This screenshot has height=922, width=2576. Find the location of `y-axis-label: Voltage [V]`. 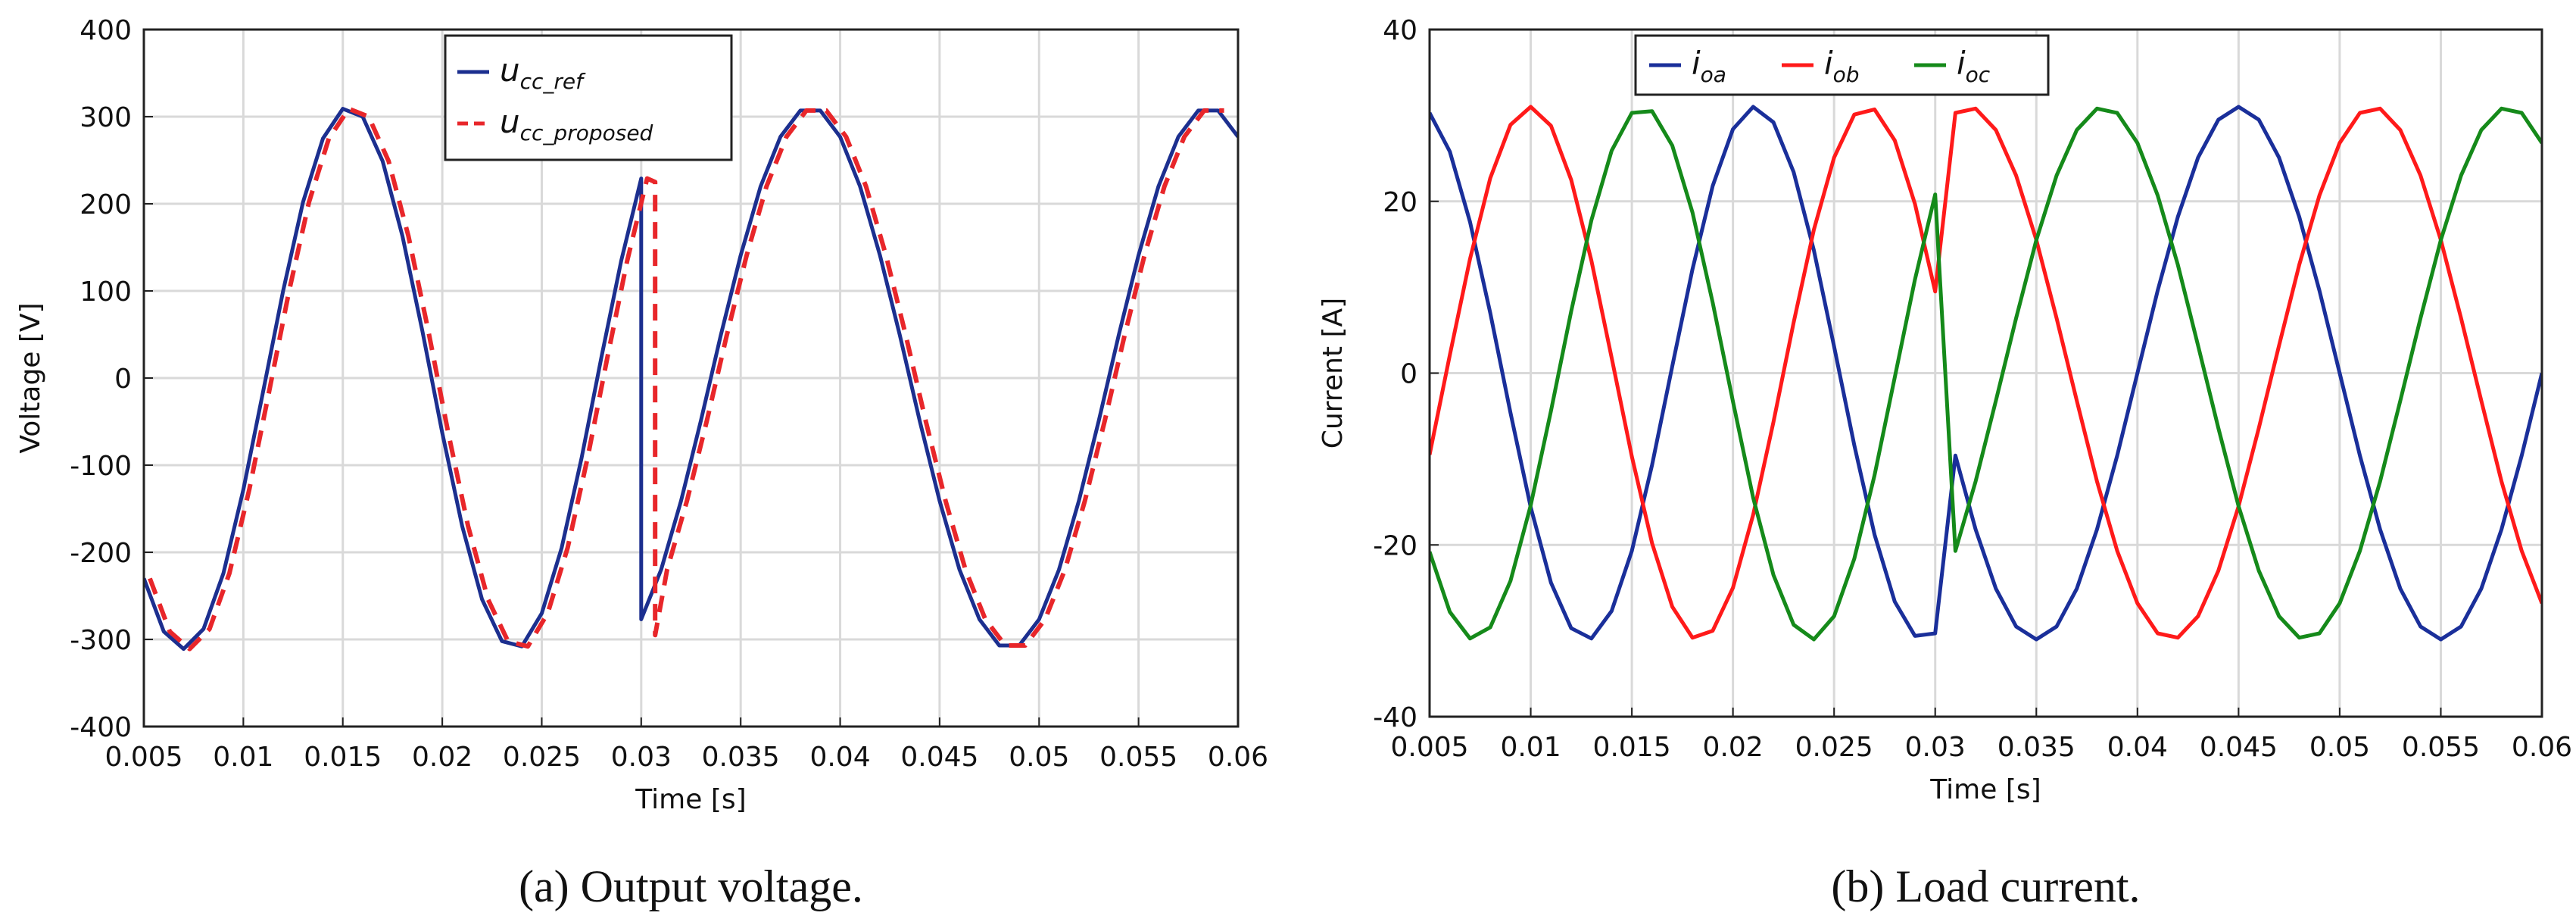

y-axis-label: Voltage [V] is located at coordinates (30, 377).